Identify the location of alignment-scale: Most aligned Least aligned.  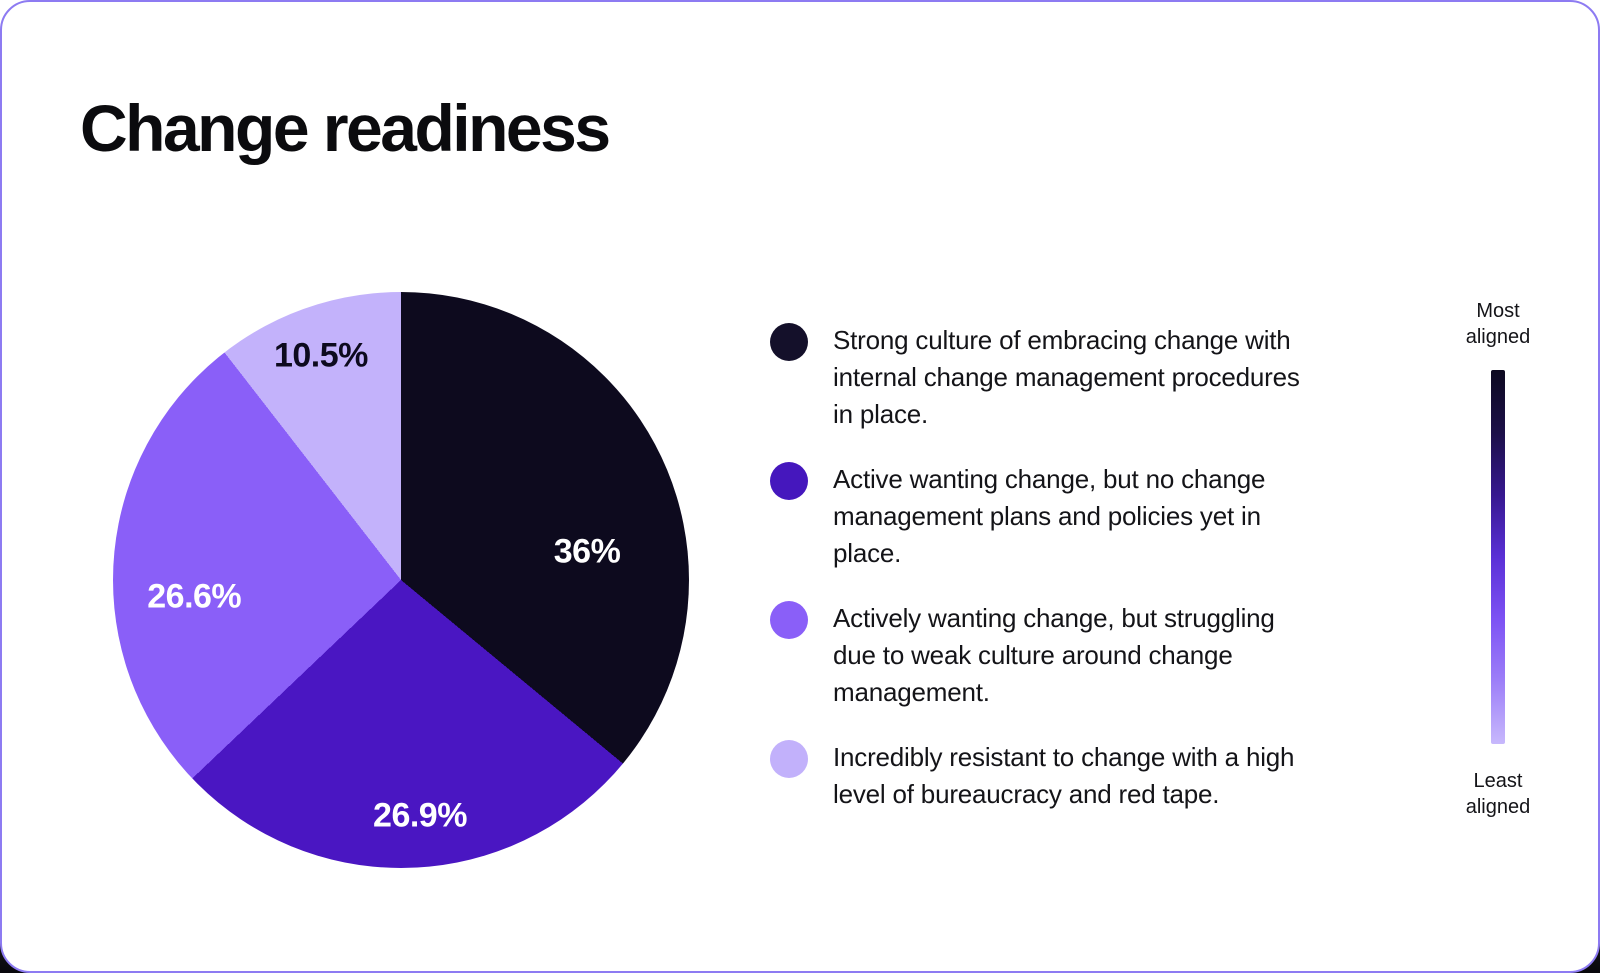
(1498, 559).